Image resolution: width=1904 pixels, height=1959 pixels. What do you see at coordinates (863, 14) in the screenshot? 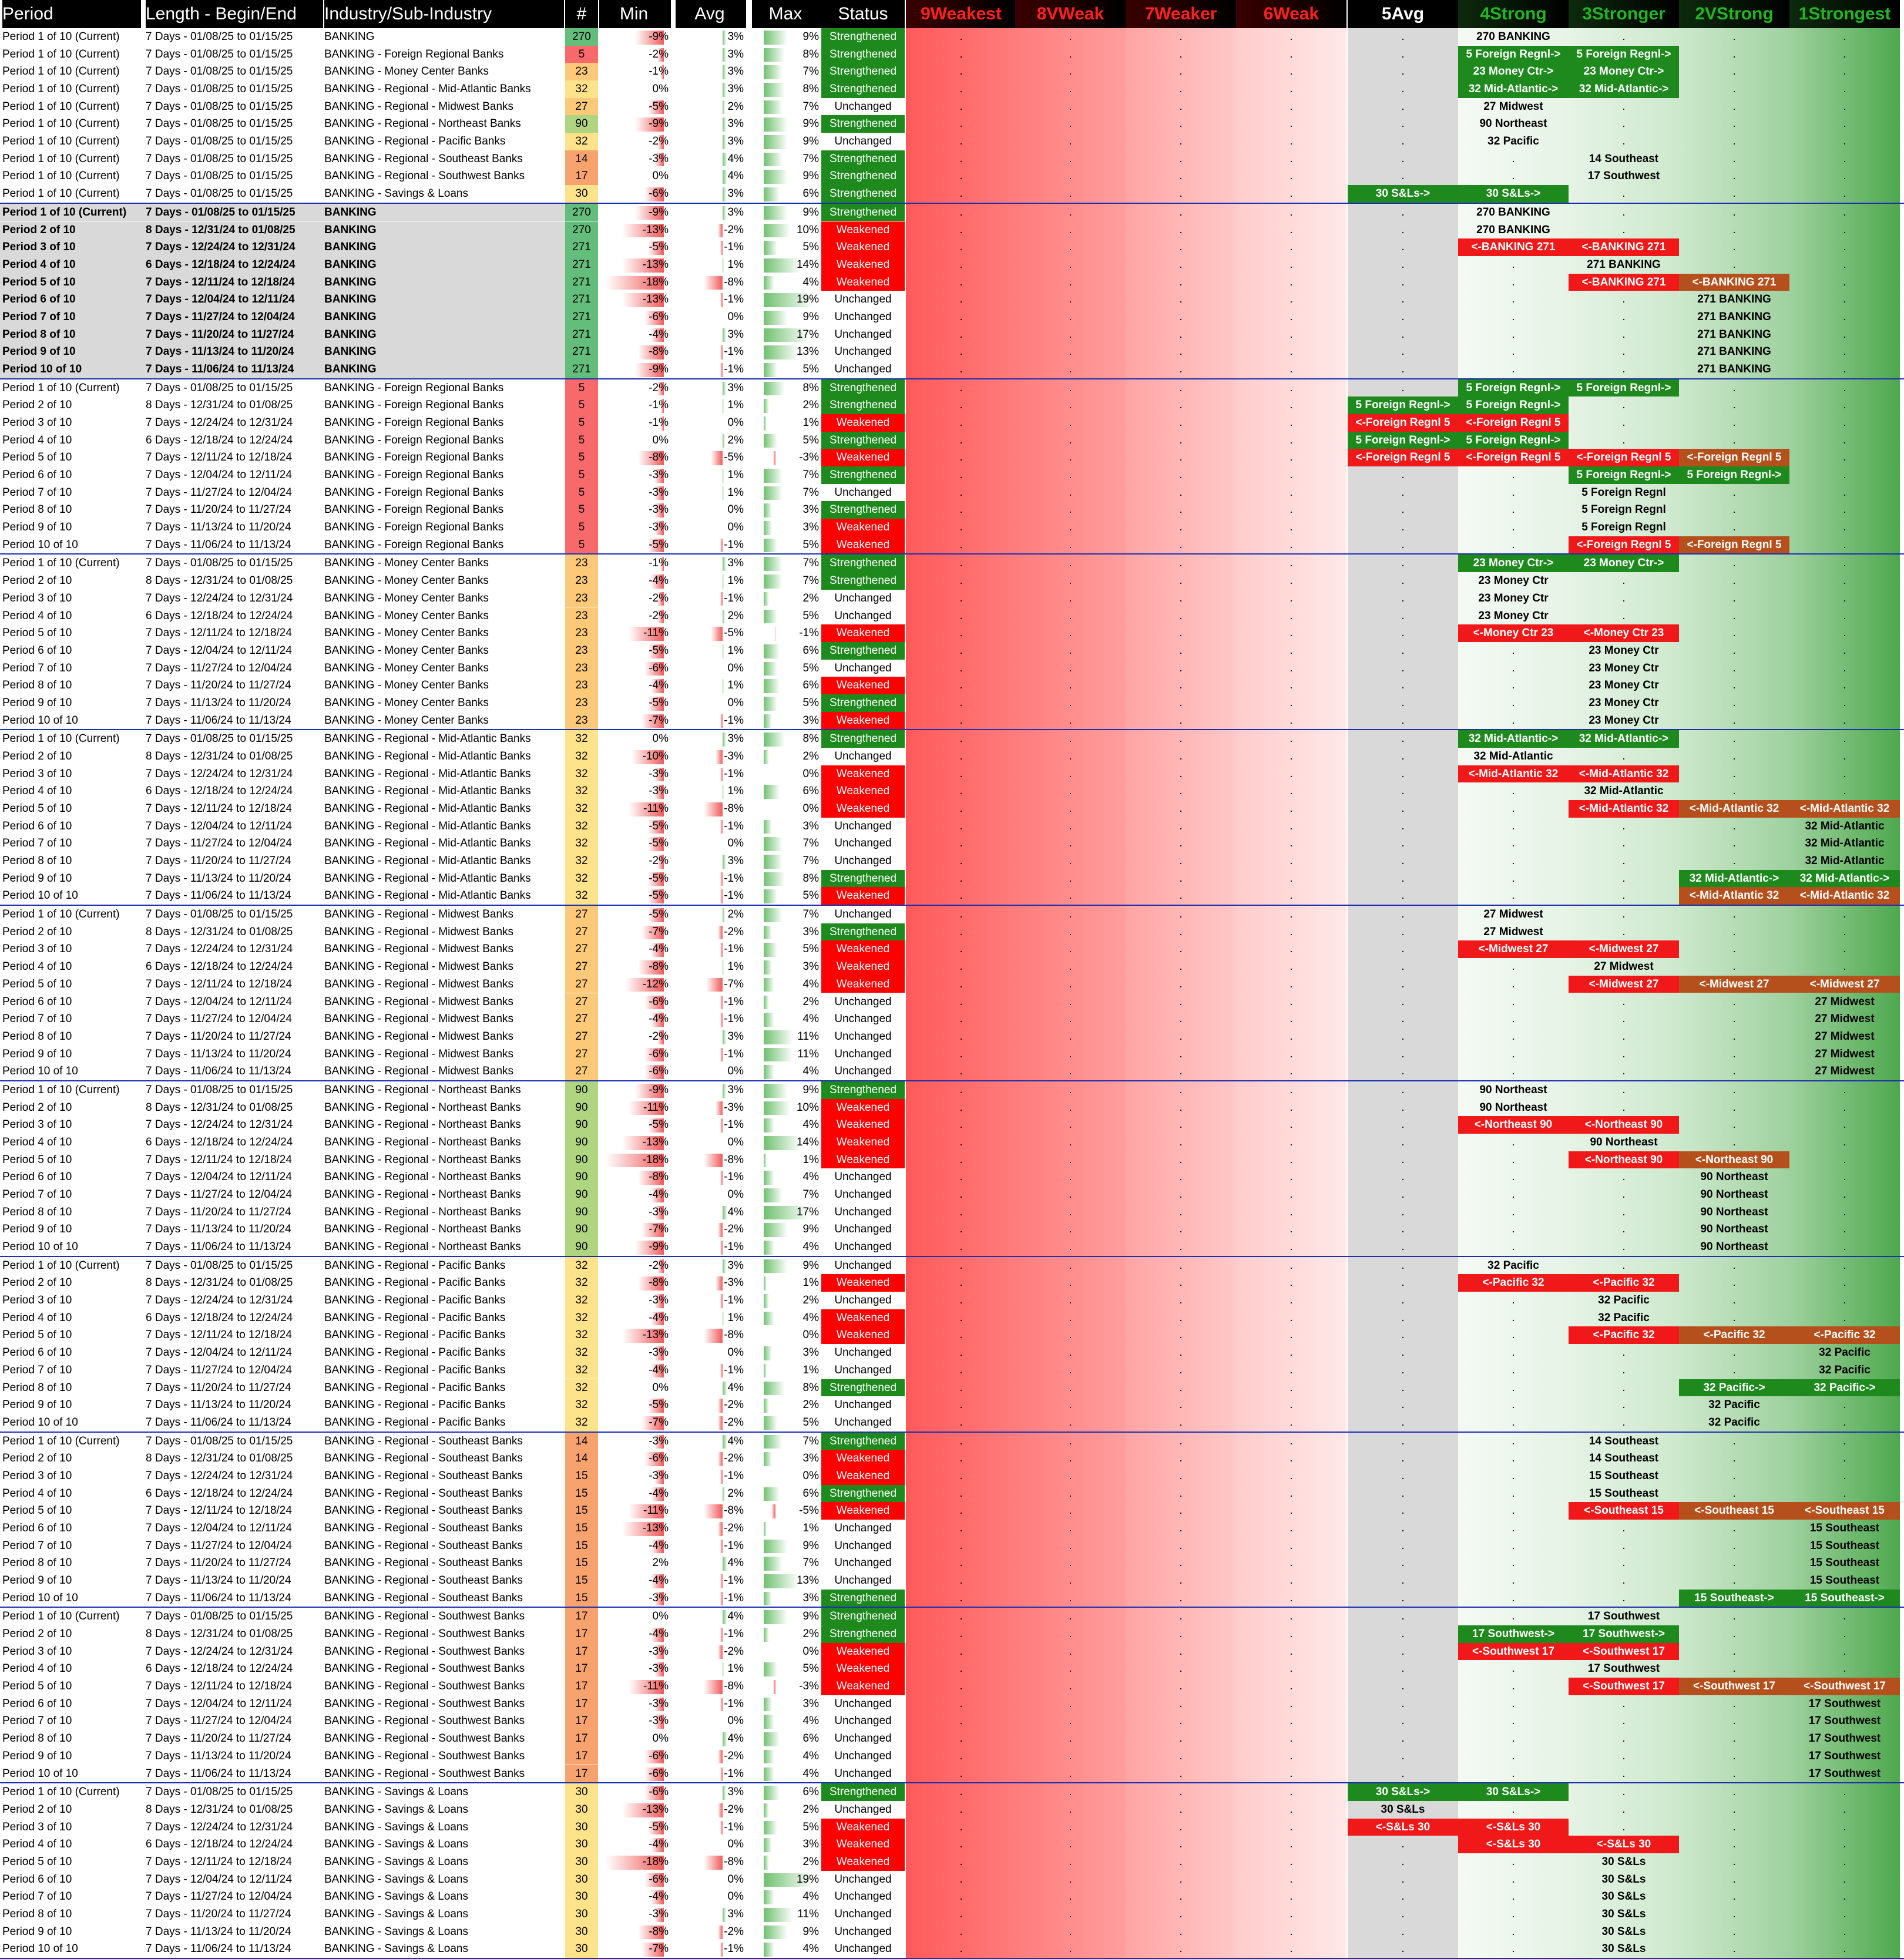
I see `header-status: Status` at bounding box center [863, 14].